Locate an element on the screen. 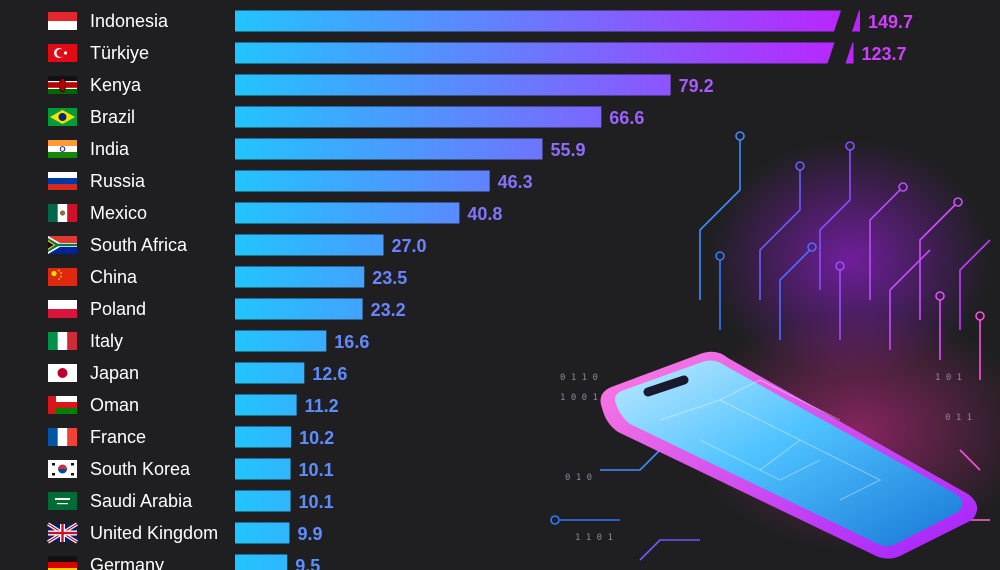 This screenshot has height=570, width=1000. country-label: South Korea is located at coordinates (140, 469).